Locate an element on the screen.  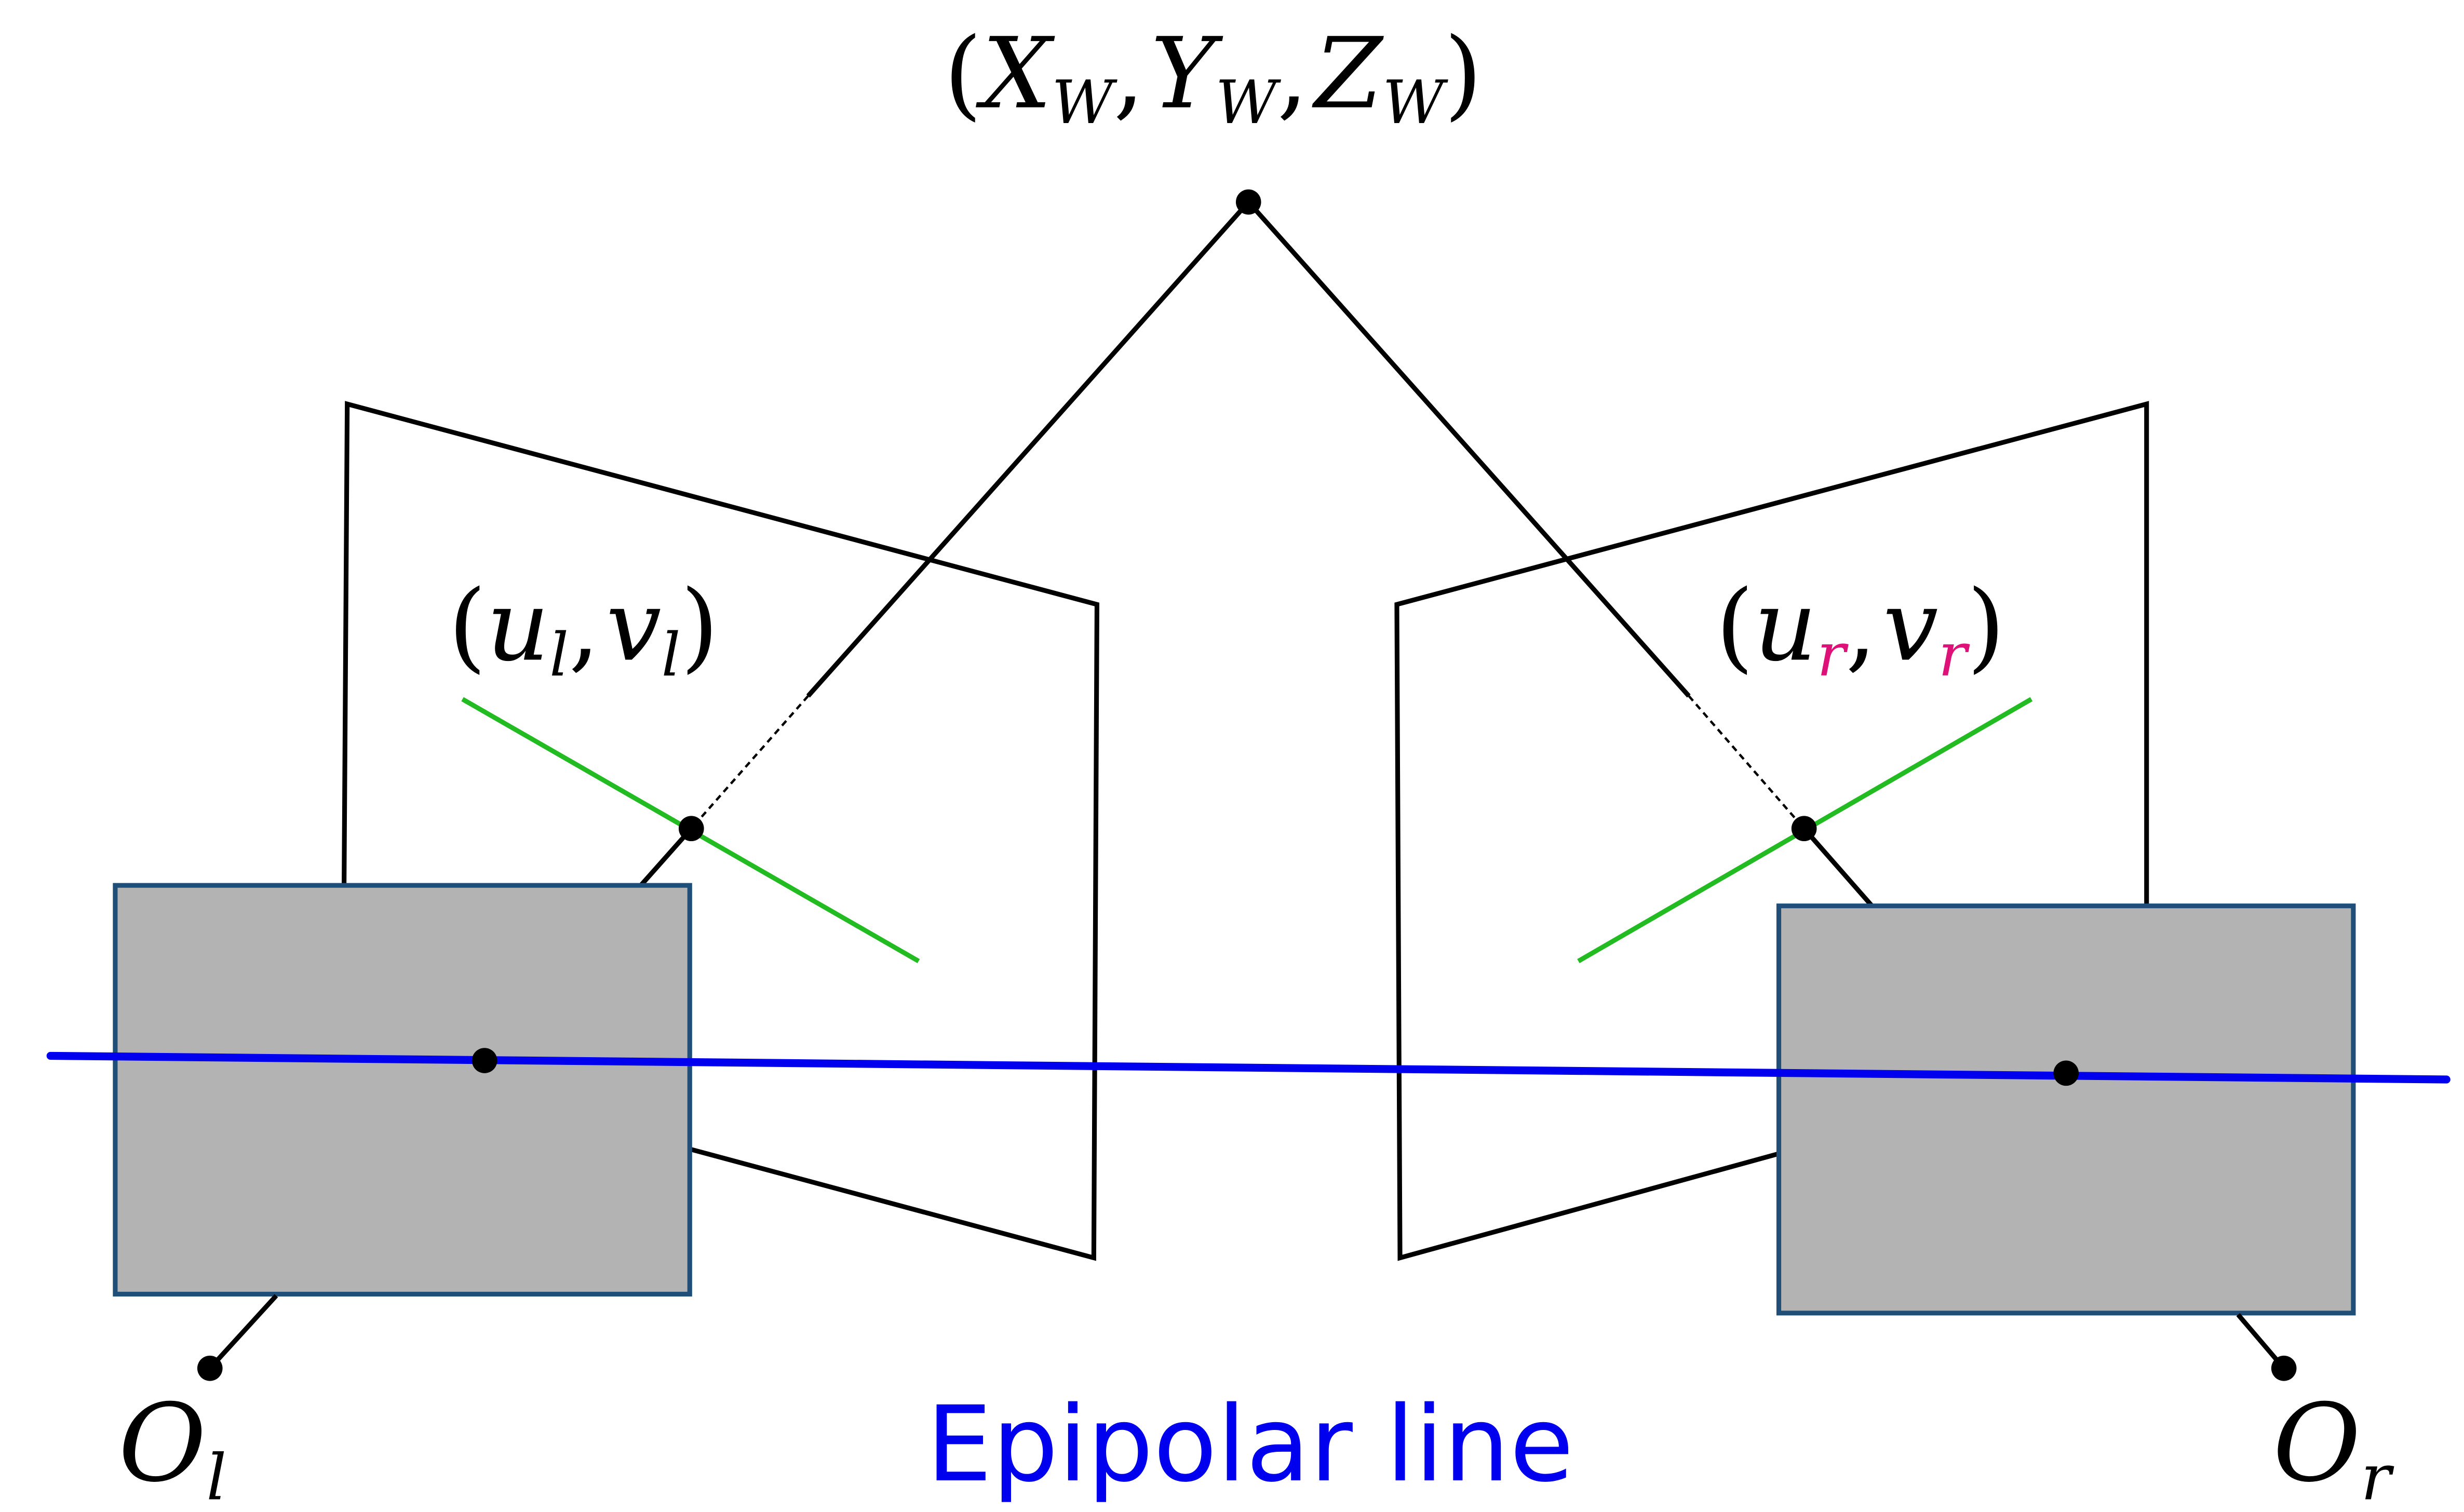
left-image-point-label: (ul, vl) is located at coordinates (584, 630).